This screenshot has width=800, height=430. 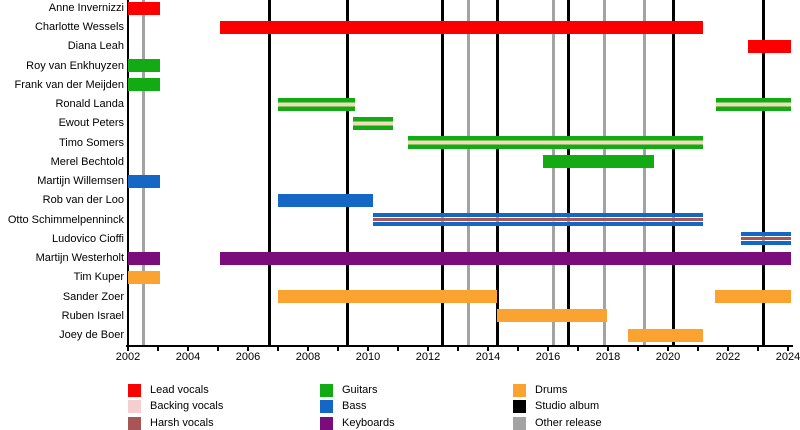 What do you see at coordinates (182, 422) in the screenshot?
I see `legend-label: Harsh vocals` at bounding box center [182, 422].